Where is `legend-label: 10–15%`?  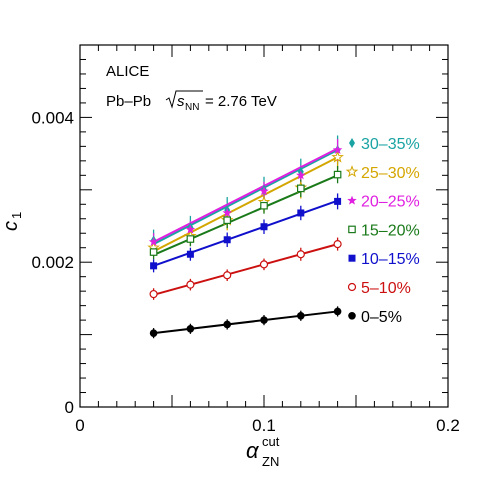 legend-label: 10–15% is located at coordinates (390, 259).